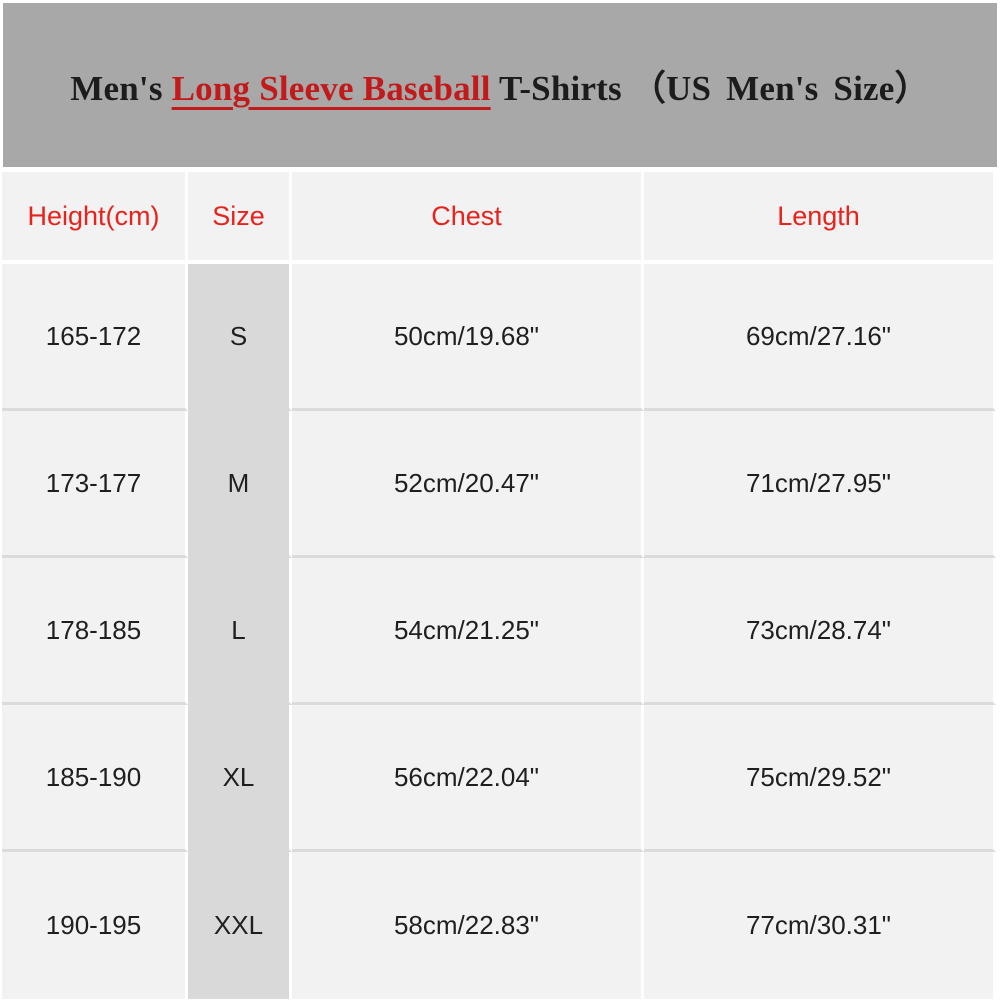  Describe the element at coordinates (240, 631) in the screenshot. I see `cell-size-row-3: L` at that location.